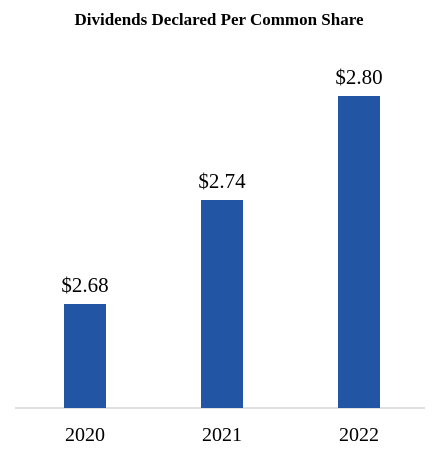 The width and height of the screenshot is (438, 452). I want to click on value-label-2021: $2.74, so click(222, 181).